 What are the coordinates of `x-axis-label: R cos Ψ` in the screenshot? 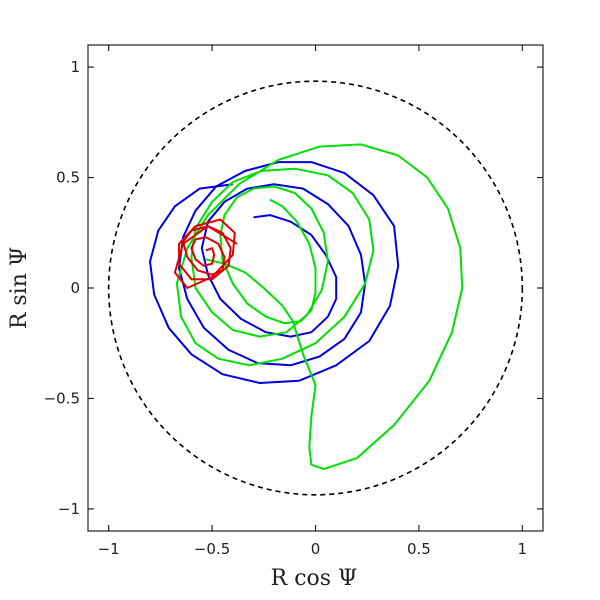 It's located at (314, 578).